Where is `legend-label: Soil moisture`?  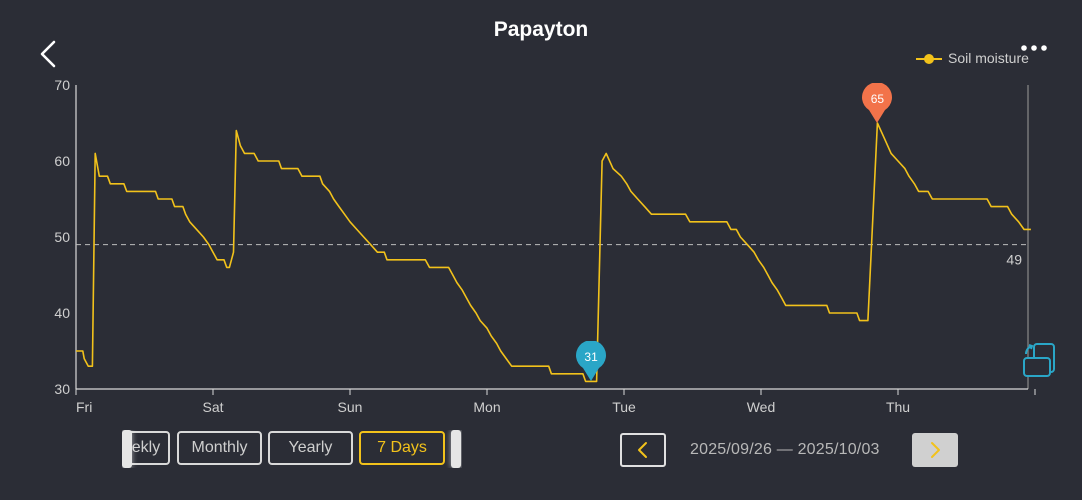
legend-label: Soil moisture is located at coordinates (988, 58).